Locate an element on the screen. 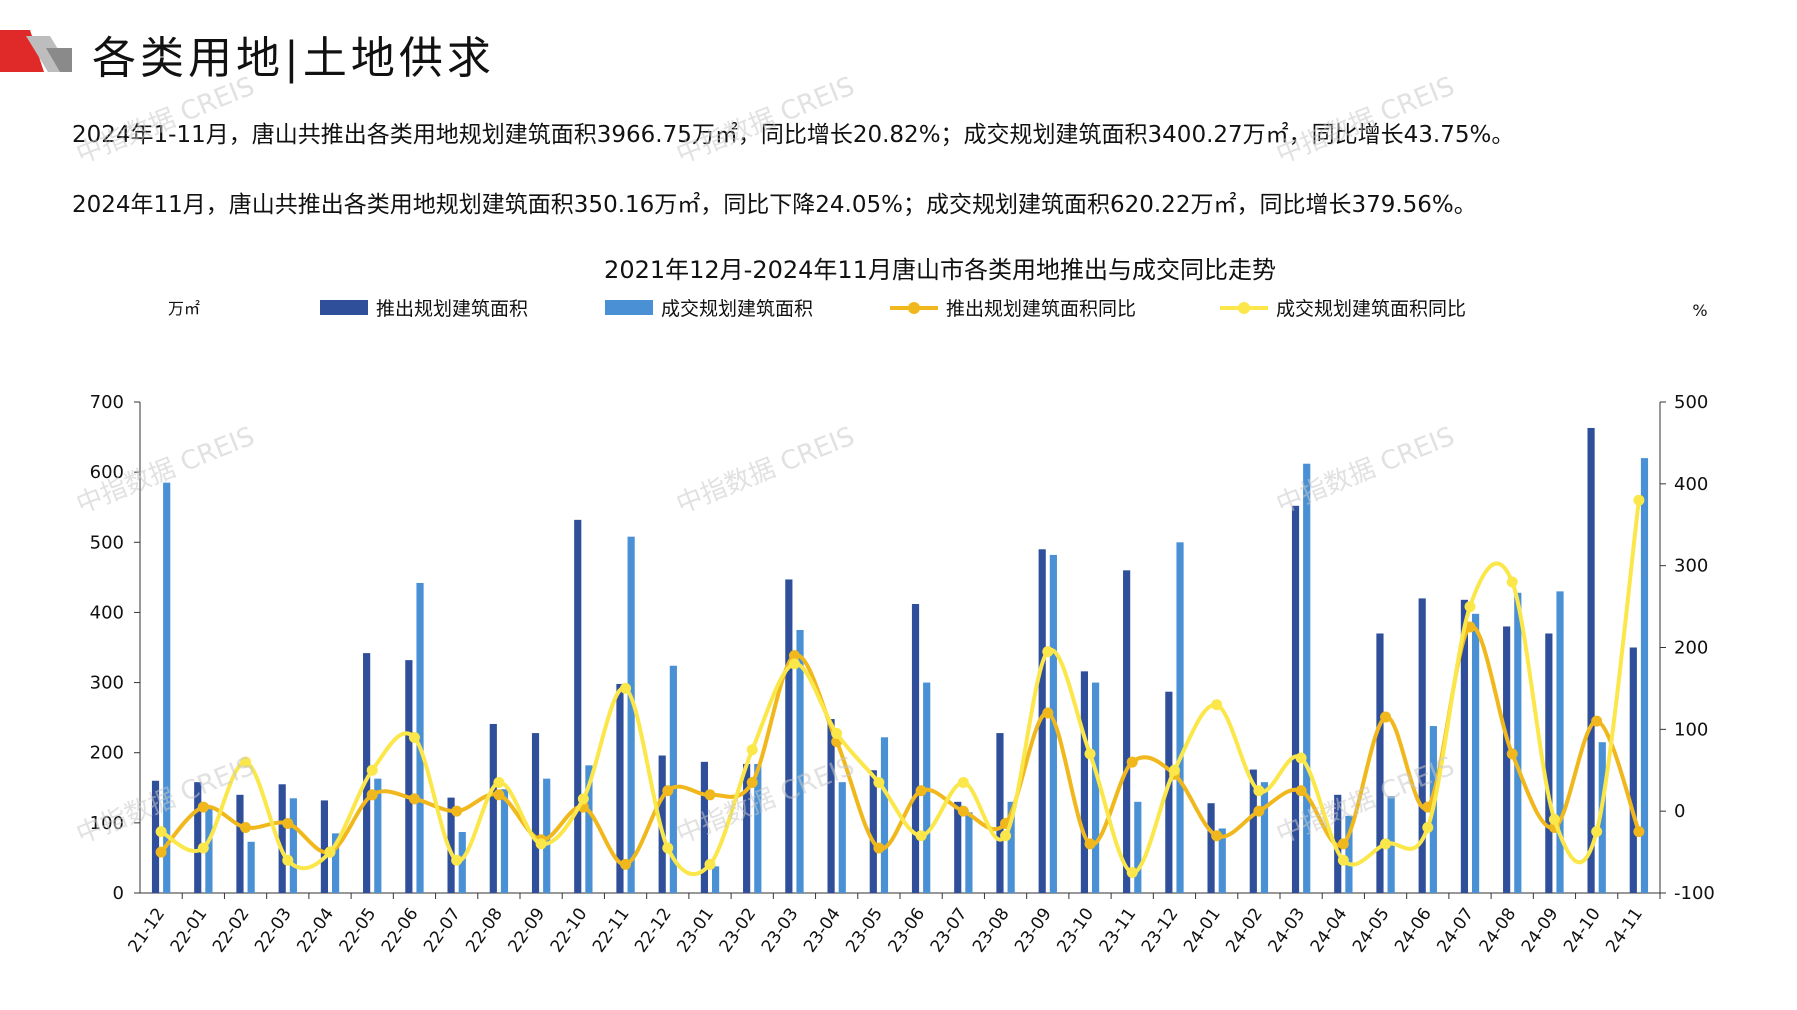  x-tick-label: 22-06 is located at coordinates (400, 930).